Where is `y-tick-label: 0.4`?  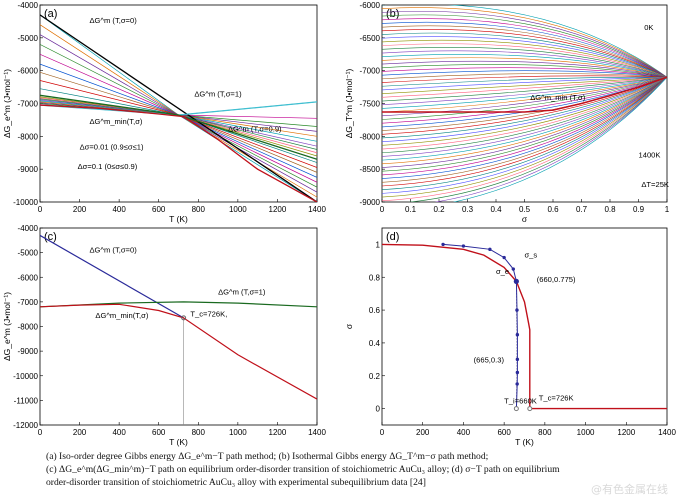 y-tick-label: 0.4 is located at coordinates (375, 343).